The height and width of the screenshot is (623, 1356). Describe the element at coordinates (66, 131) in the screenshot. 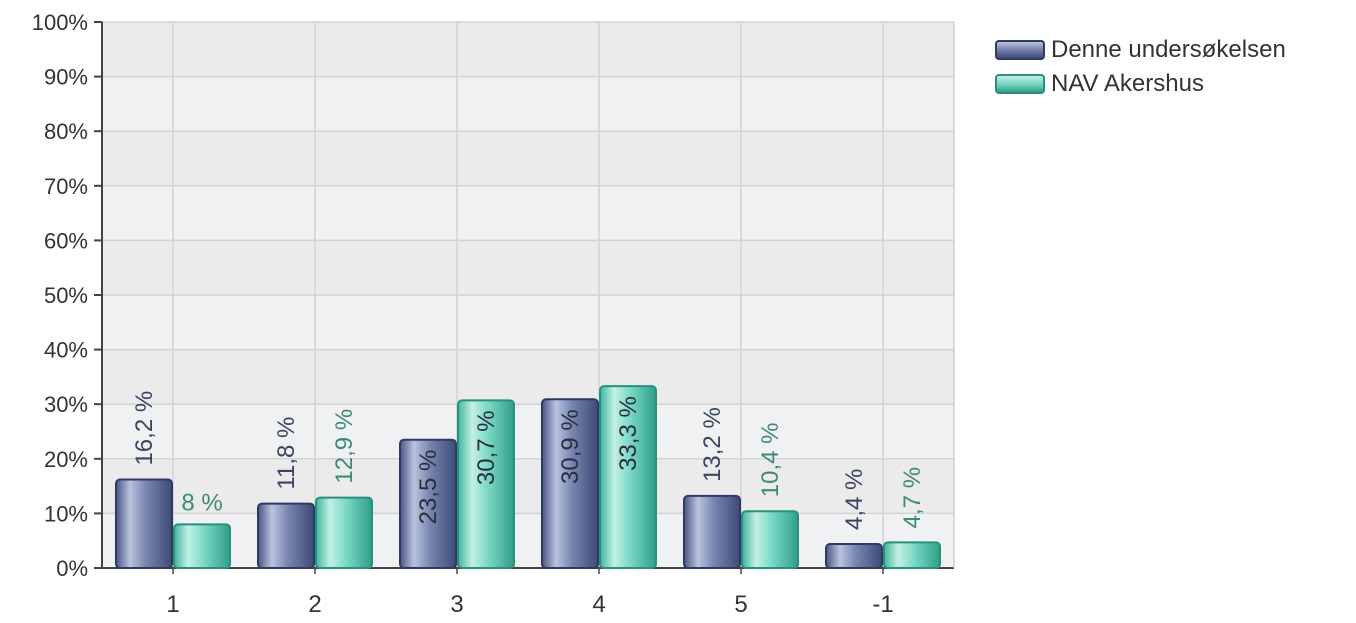

I see `y-tick-label: 80%` at that location.